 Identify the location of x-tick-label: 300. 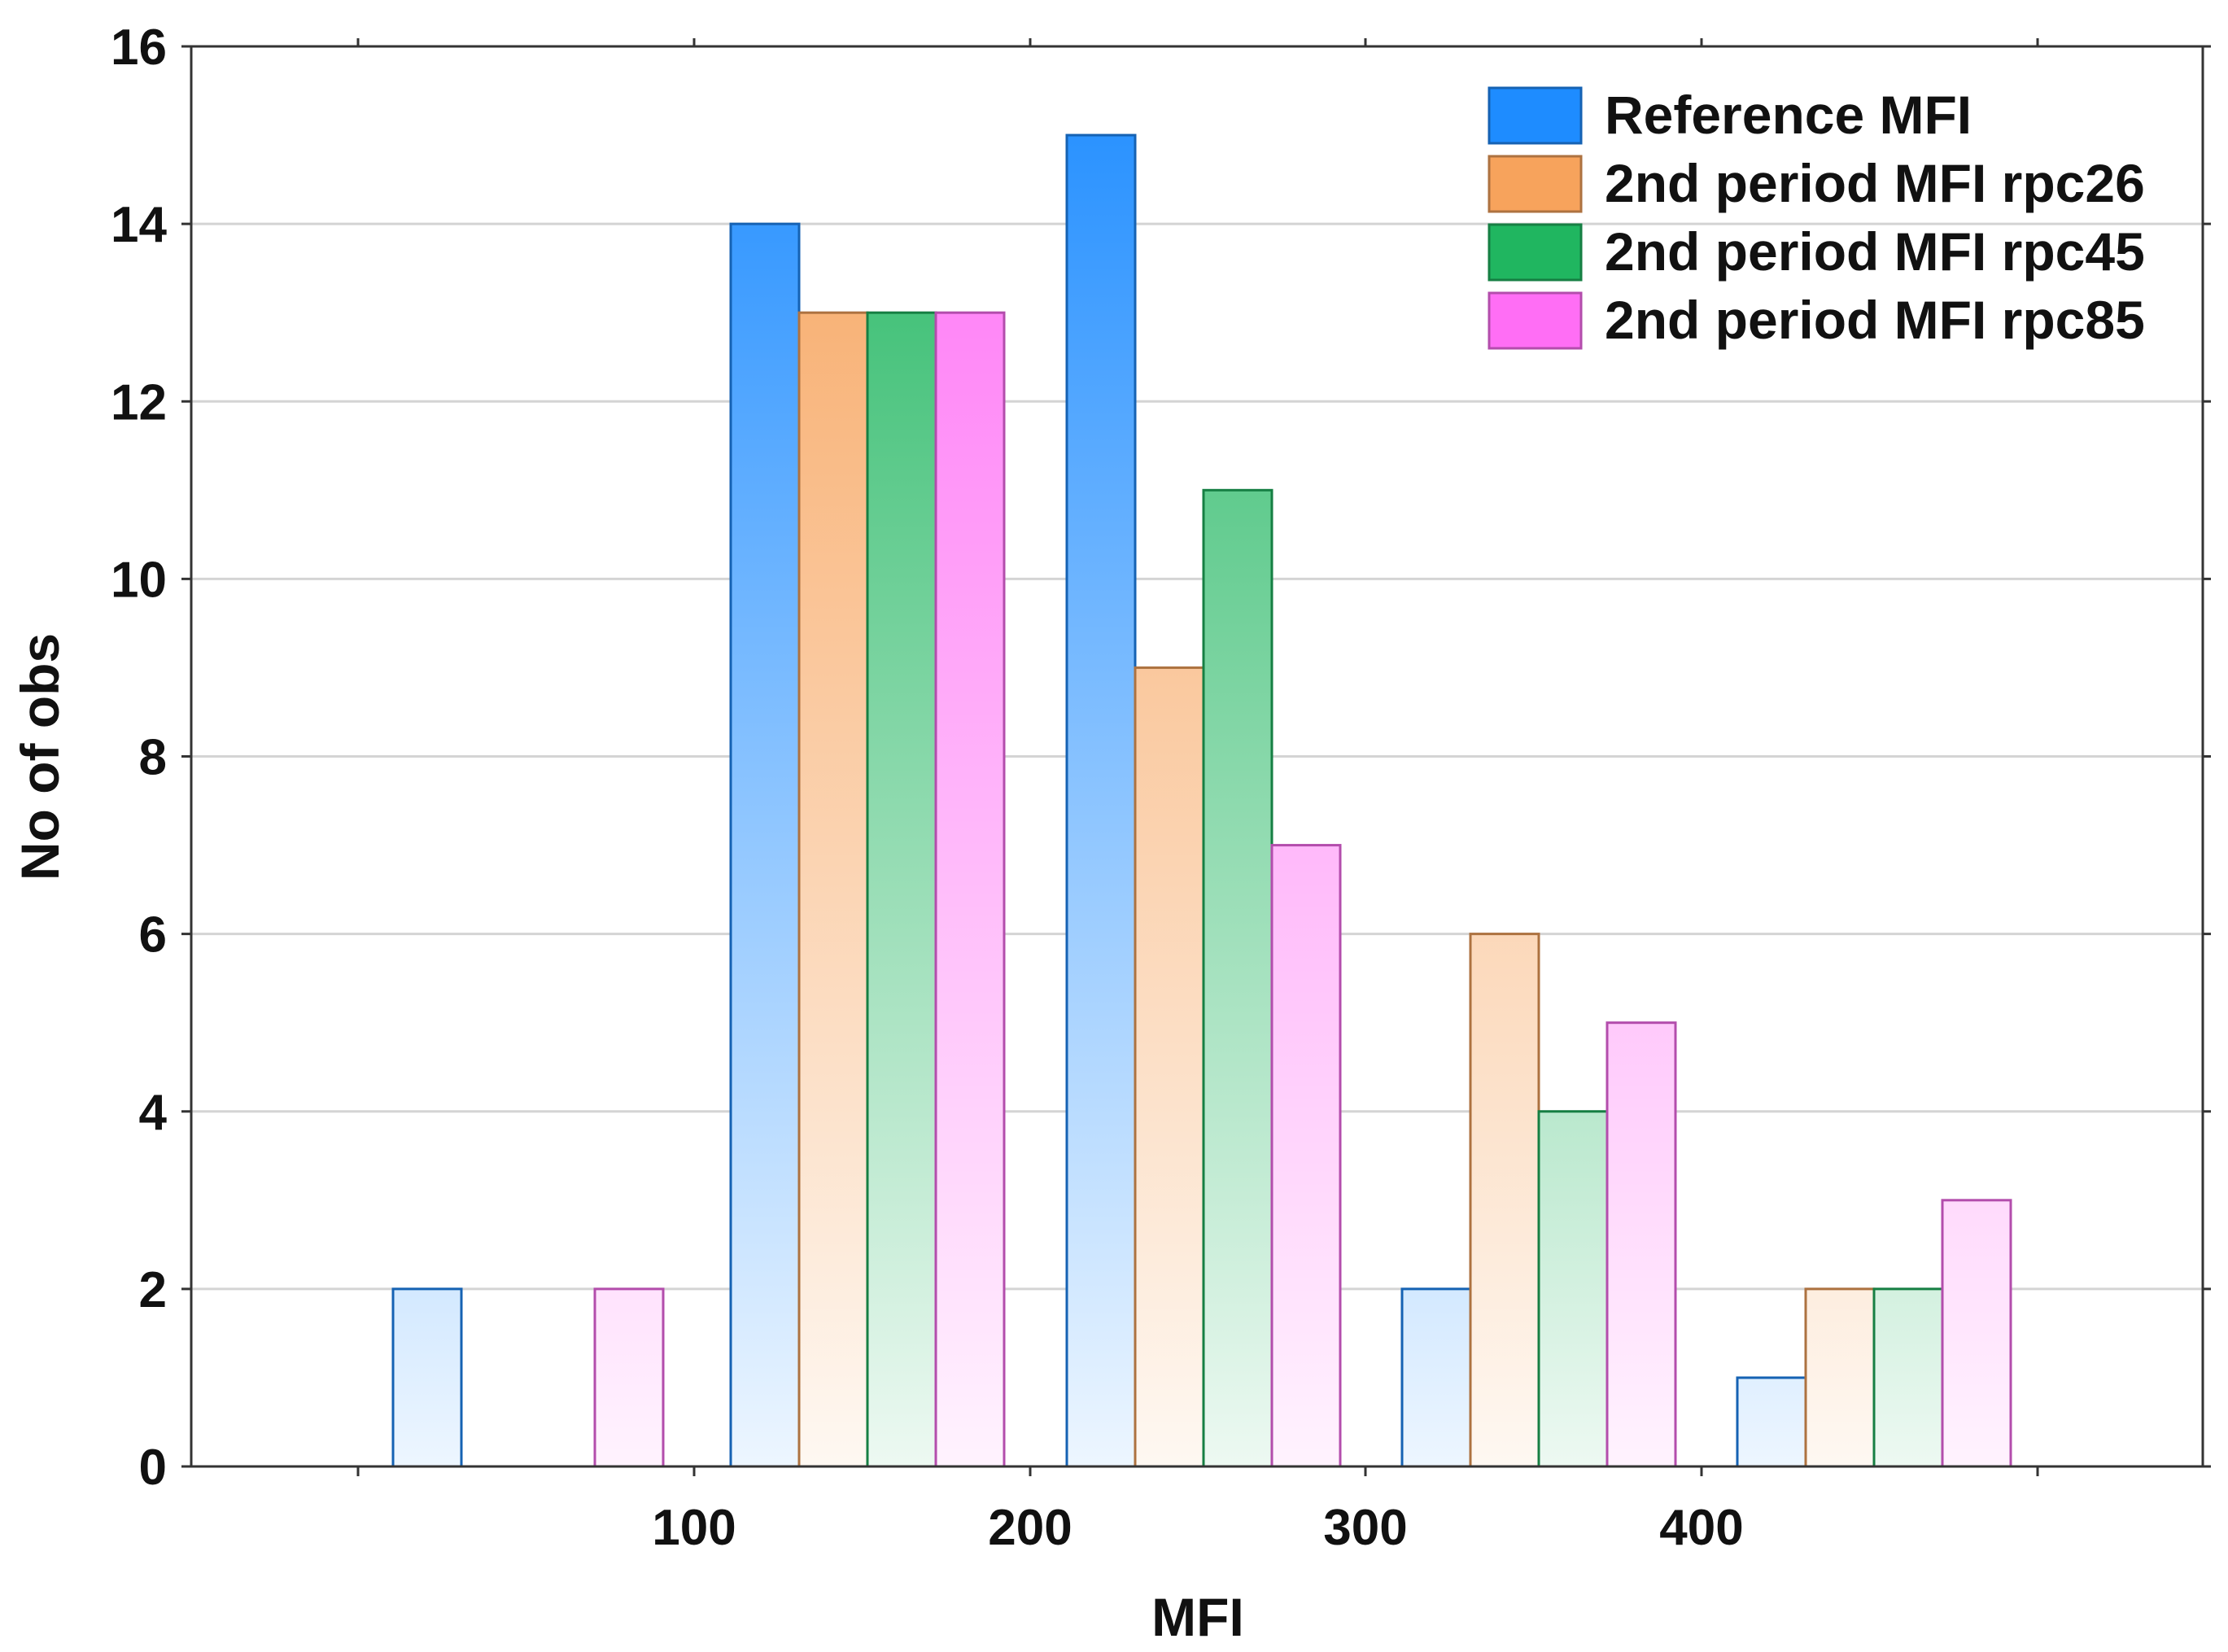
(1365, 1528).